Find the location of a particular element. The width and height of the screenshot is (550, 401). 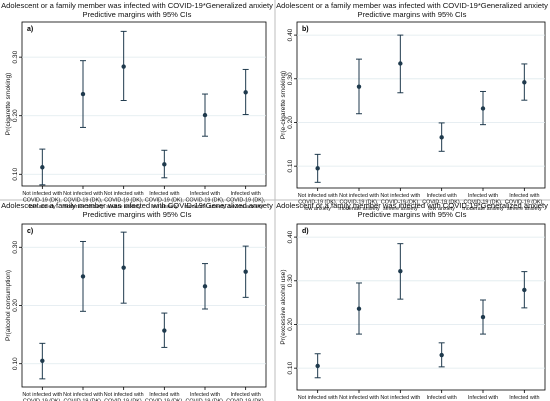

panel-b-xtick-label-line: Not infected with is located at coordinates (318, 196).